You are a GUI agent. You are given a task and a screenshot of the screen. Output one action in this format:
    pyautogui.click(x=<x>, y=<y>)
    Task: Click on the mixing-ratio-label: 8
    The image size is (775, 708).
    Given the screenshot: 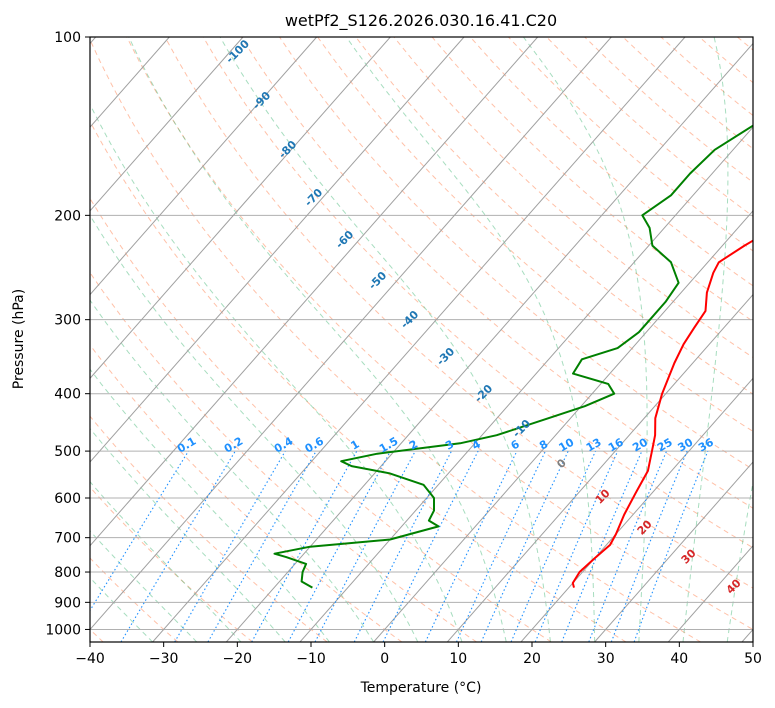 What is the action you would take?
    pyautogui.click(x=543, y=445)
    